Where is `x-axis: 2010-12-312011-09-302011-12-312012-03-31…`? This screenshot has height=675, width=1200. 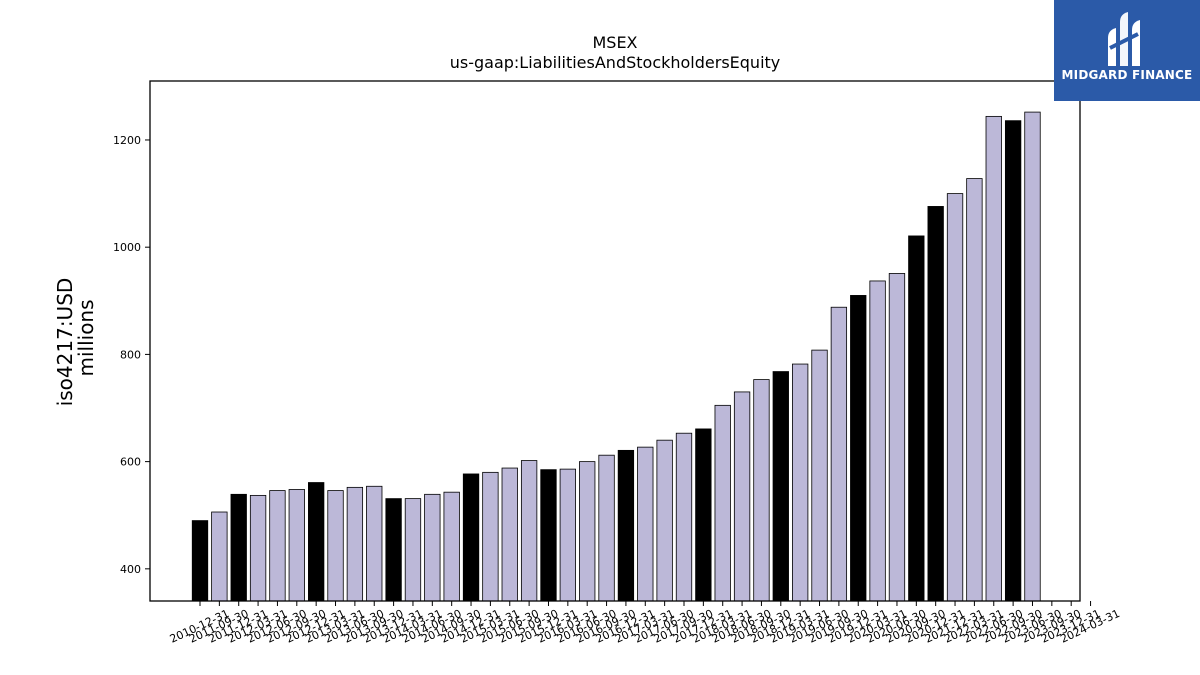
x-axis: 2010-12-312011-09-302011-12-312012-03-31… is located at coordinates (645, 623).